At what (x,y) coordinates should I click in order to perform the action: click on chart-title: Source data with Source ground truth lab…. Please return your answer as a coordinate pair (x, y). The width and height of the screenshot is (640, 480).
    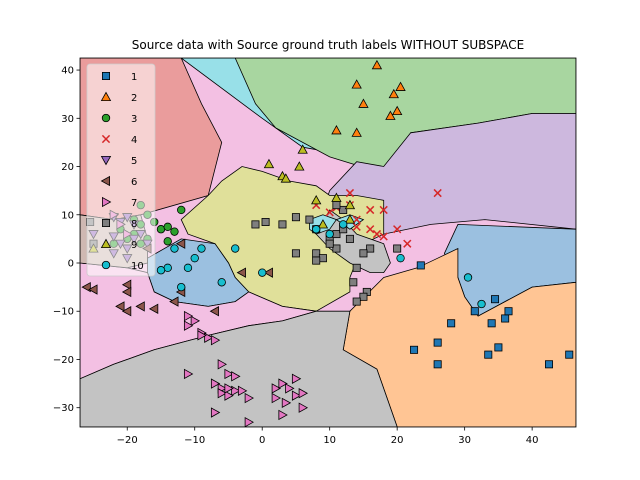
    Looking at the image, I should click on (328, 45).